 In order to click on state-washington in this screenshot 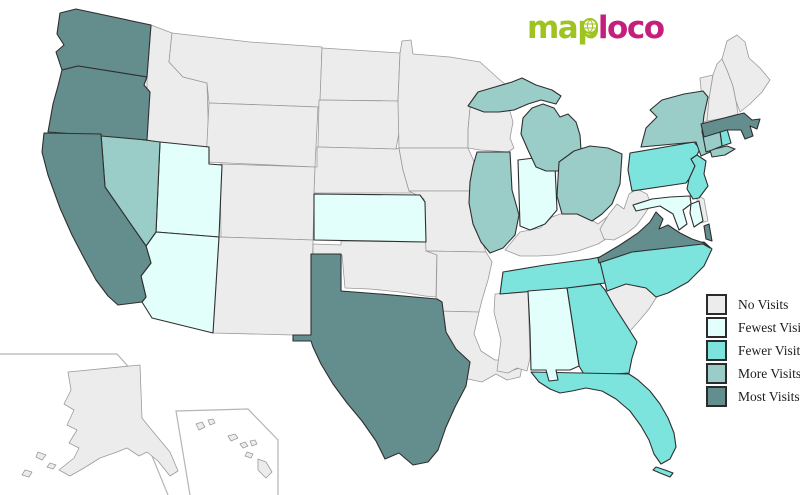, I will do `click(103, 43)`.